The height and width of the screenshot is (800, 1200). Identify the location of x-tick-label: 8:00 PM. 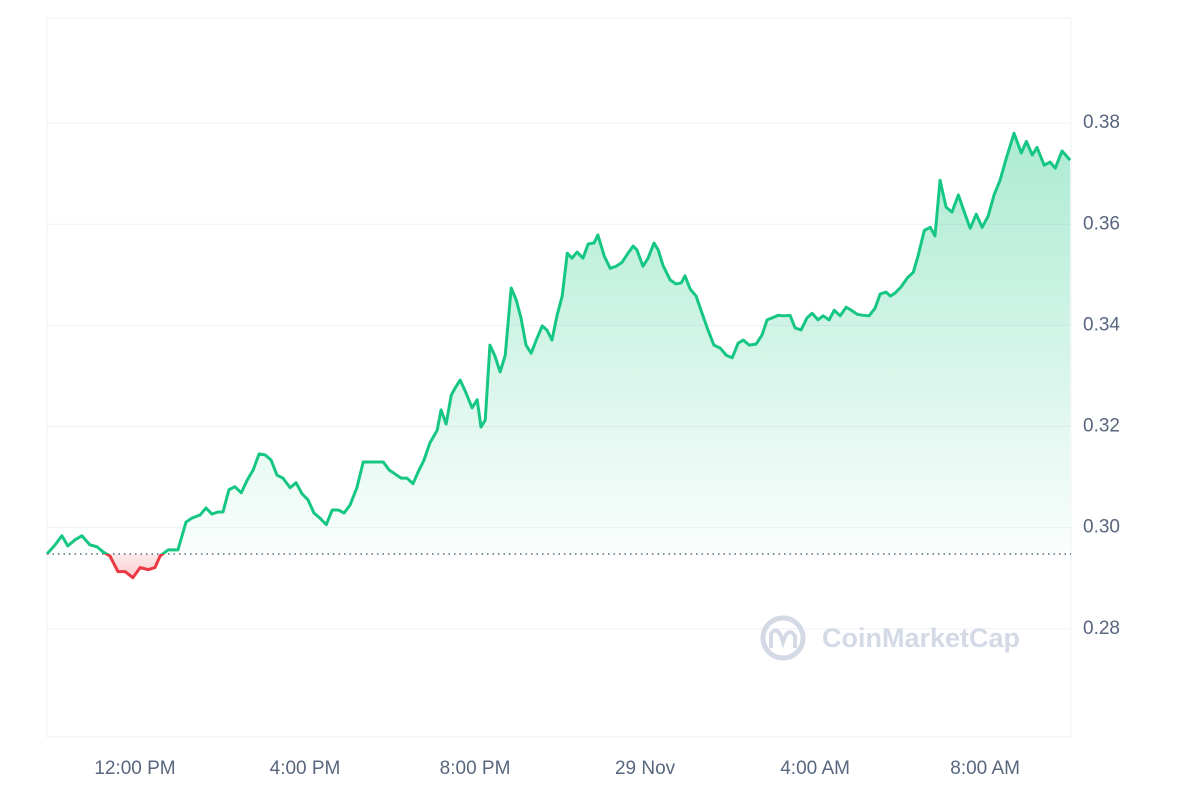
(475, 768).